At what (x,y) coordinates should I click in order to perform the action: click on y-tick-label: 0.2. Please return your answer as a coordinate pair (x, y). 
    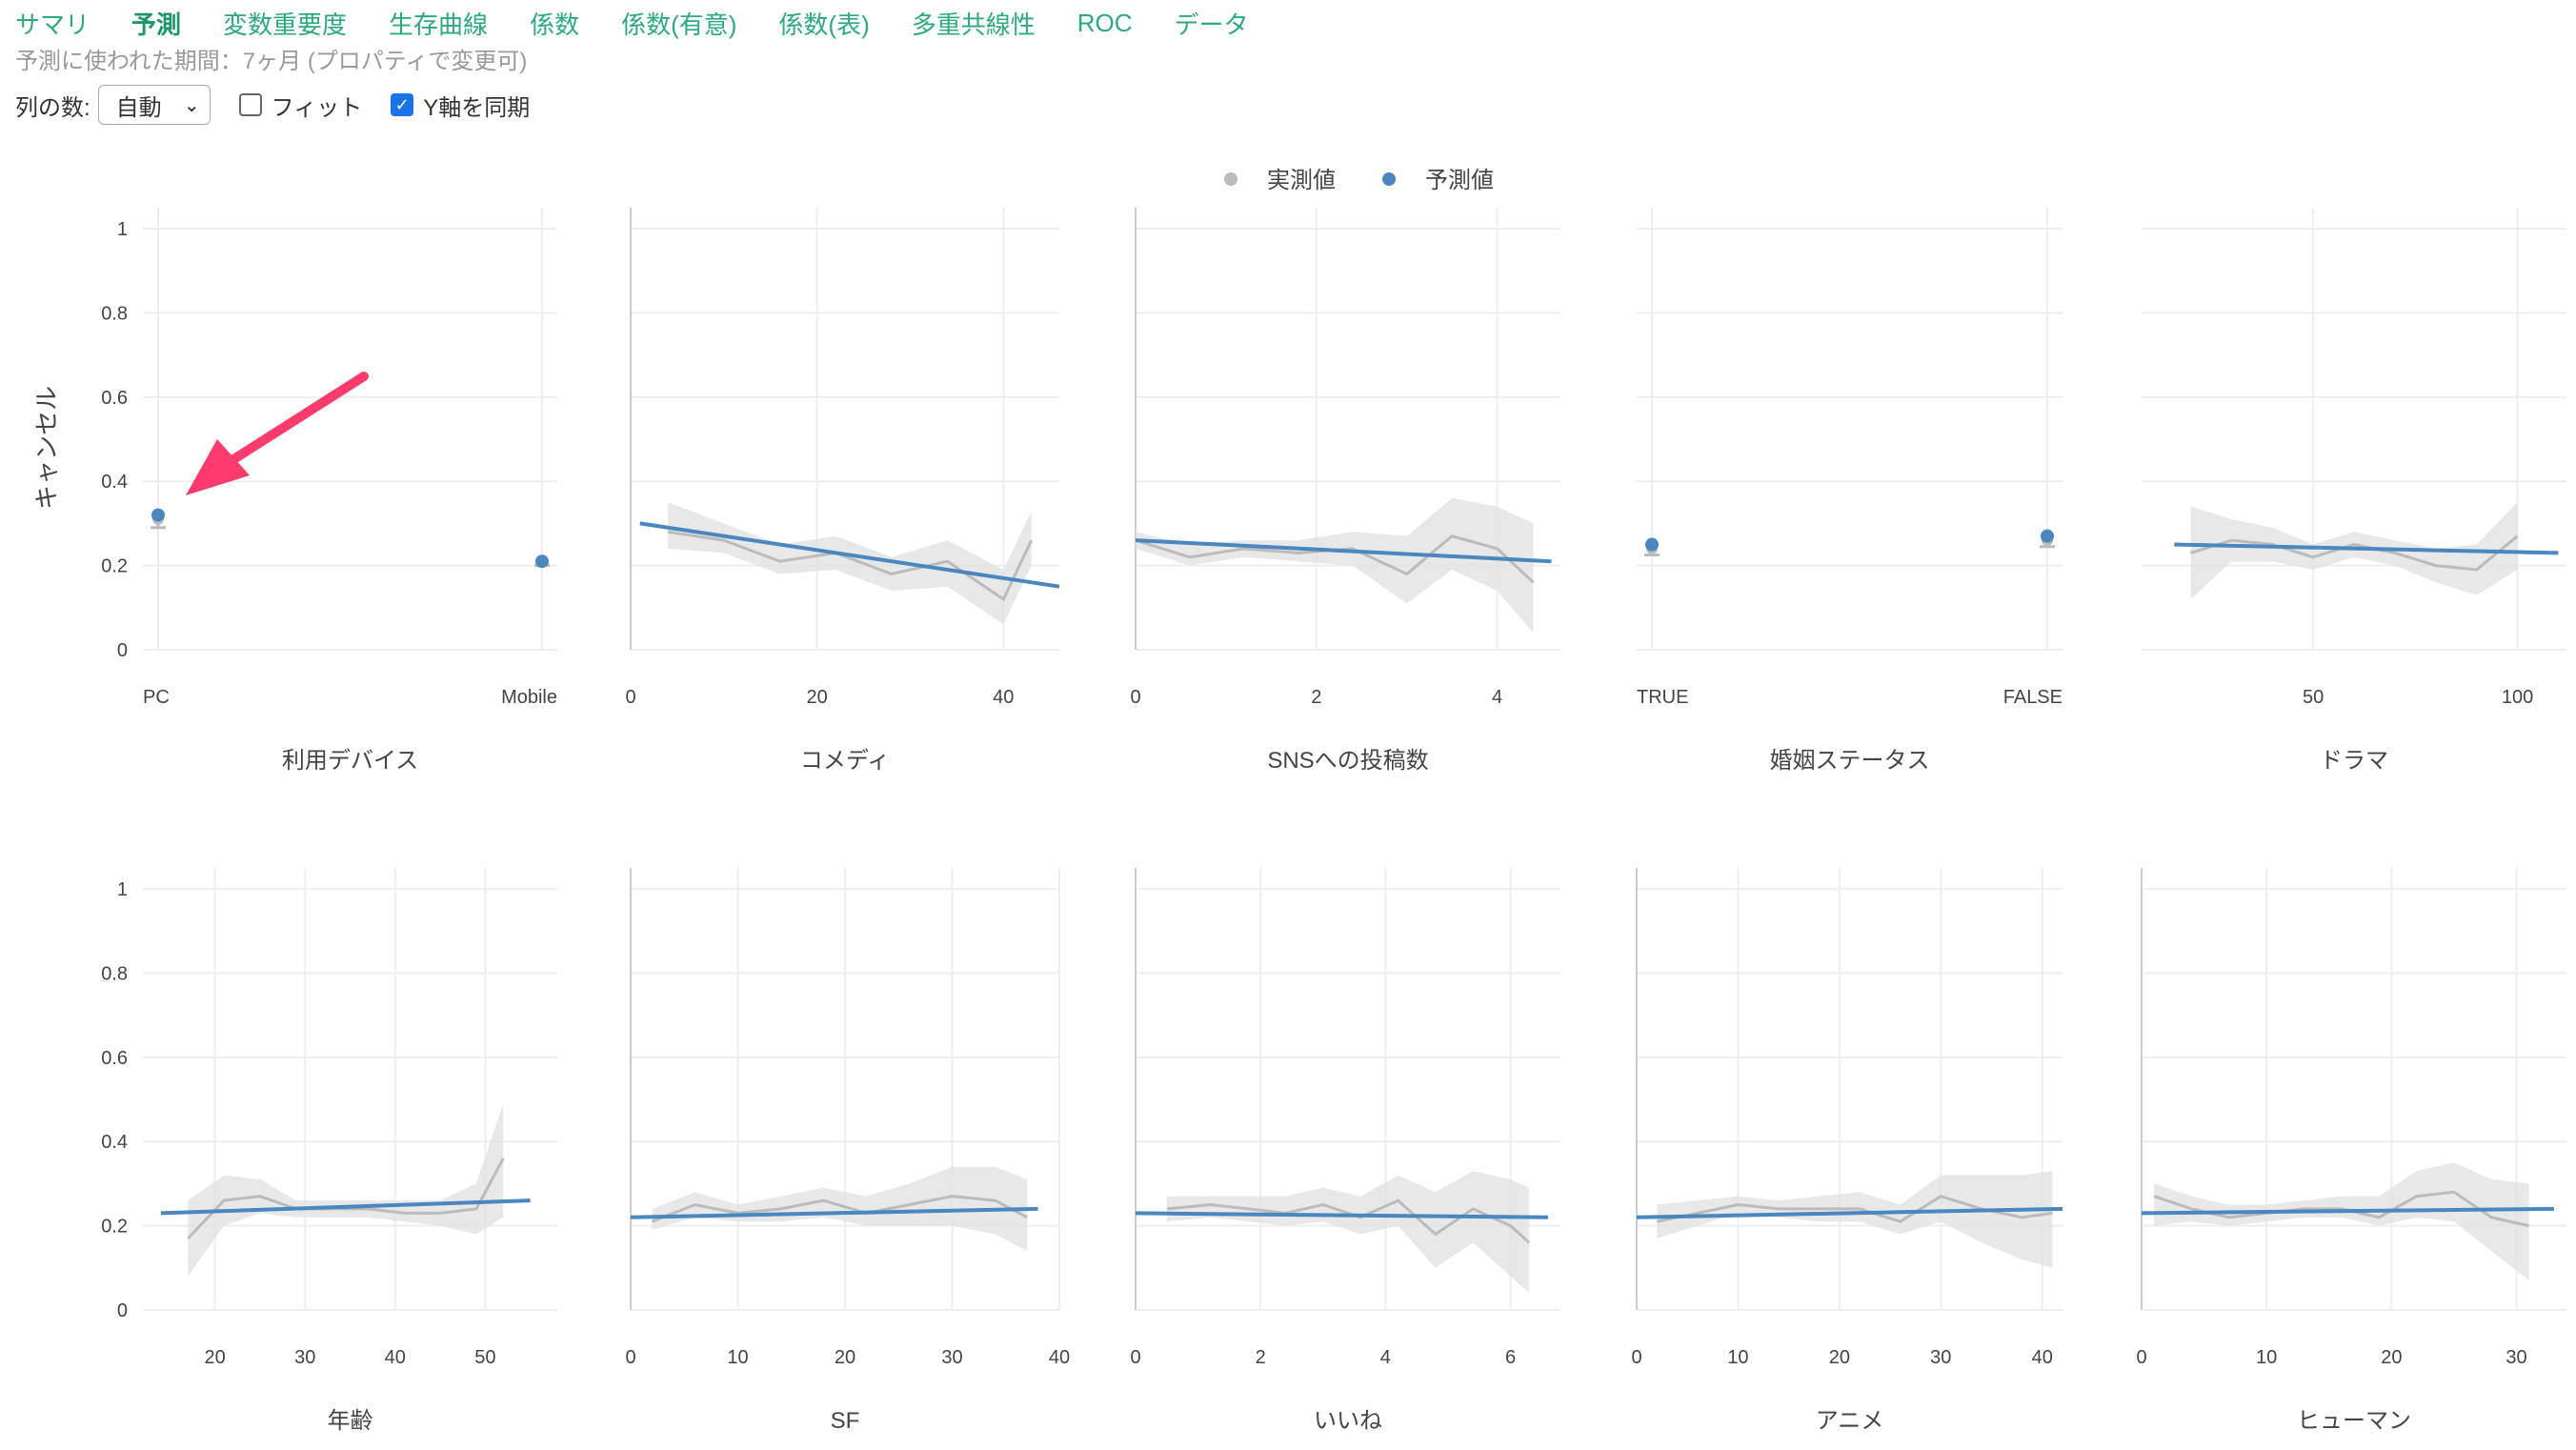
    Looking at the image, I should click on (115, 566).